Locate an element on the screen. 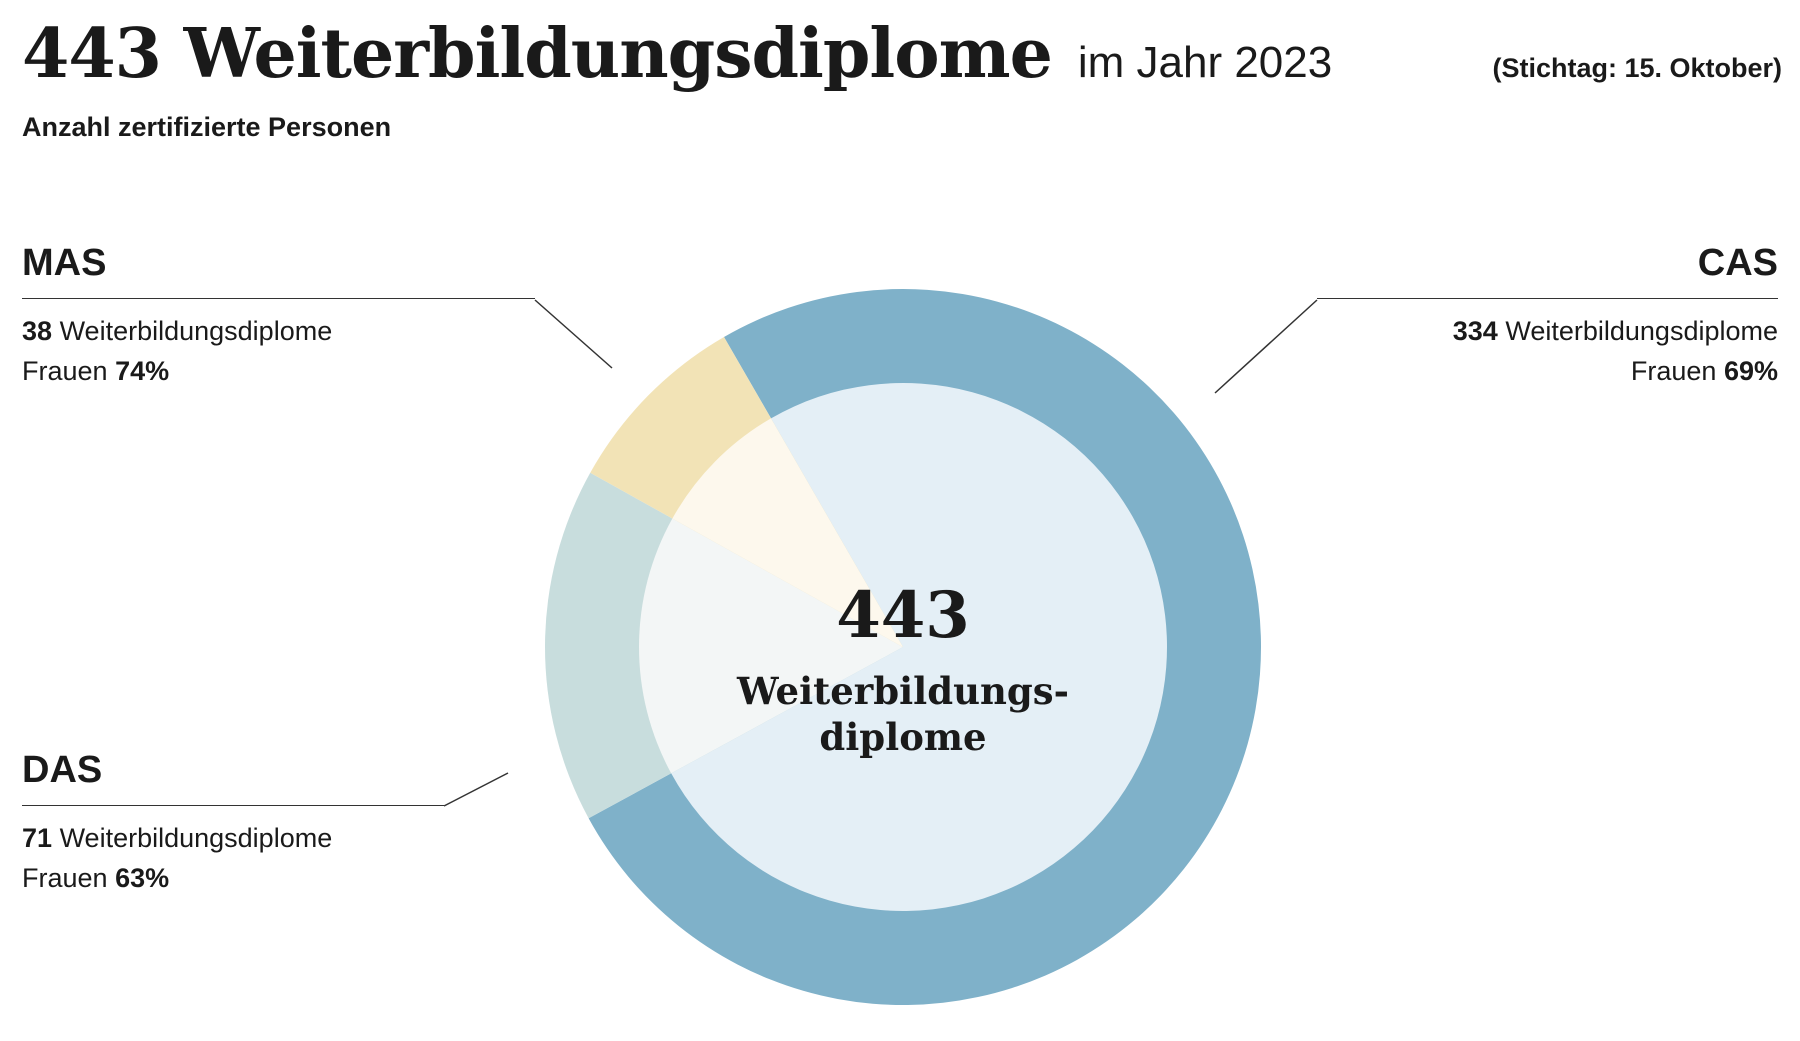 This screenshot has height=1041, width=1800. callout-das-count-label: Weiterbildungsdiplome is located at coordinates (196, 838).